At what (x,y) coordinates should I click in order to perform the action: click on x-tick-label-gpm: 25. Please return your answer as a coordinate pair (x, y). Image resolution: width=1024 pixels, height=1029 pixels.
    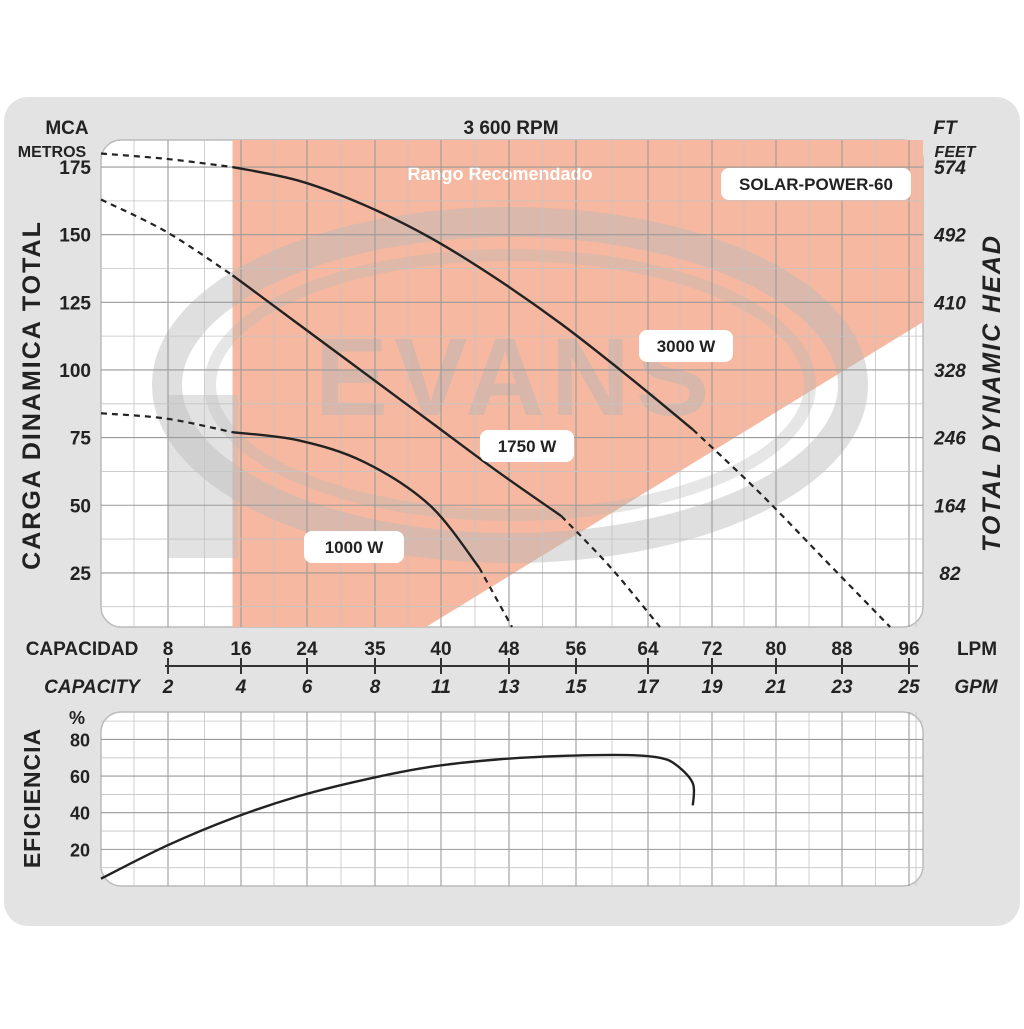
    Looking at the image, I should click on (908, 687).